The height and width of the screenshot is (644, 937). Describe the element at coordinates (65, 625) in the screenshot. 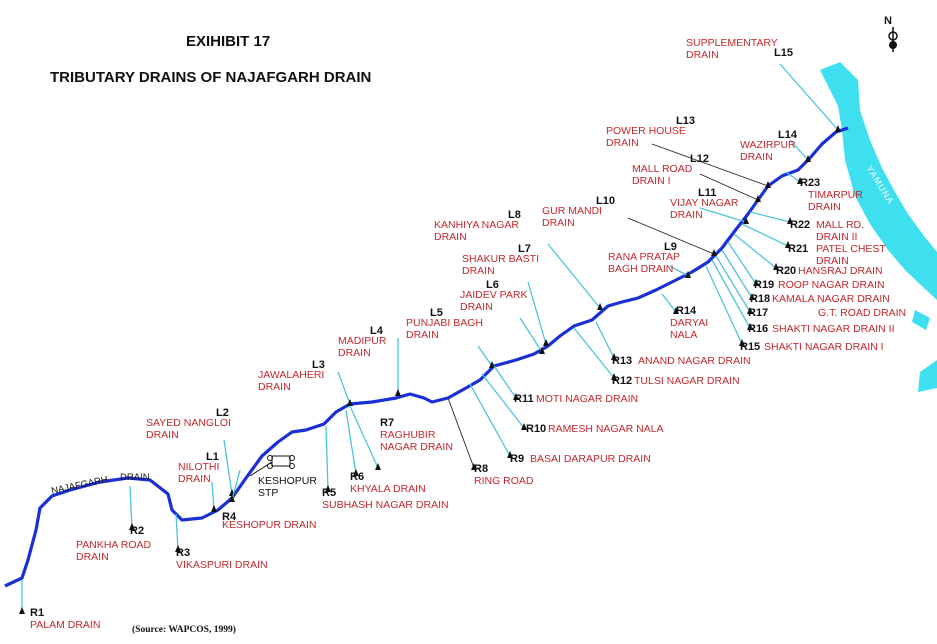

I see `drain-name-r1: PALAM DRAIN` at that location.